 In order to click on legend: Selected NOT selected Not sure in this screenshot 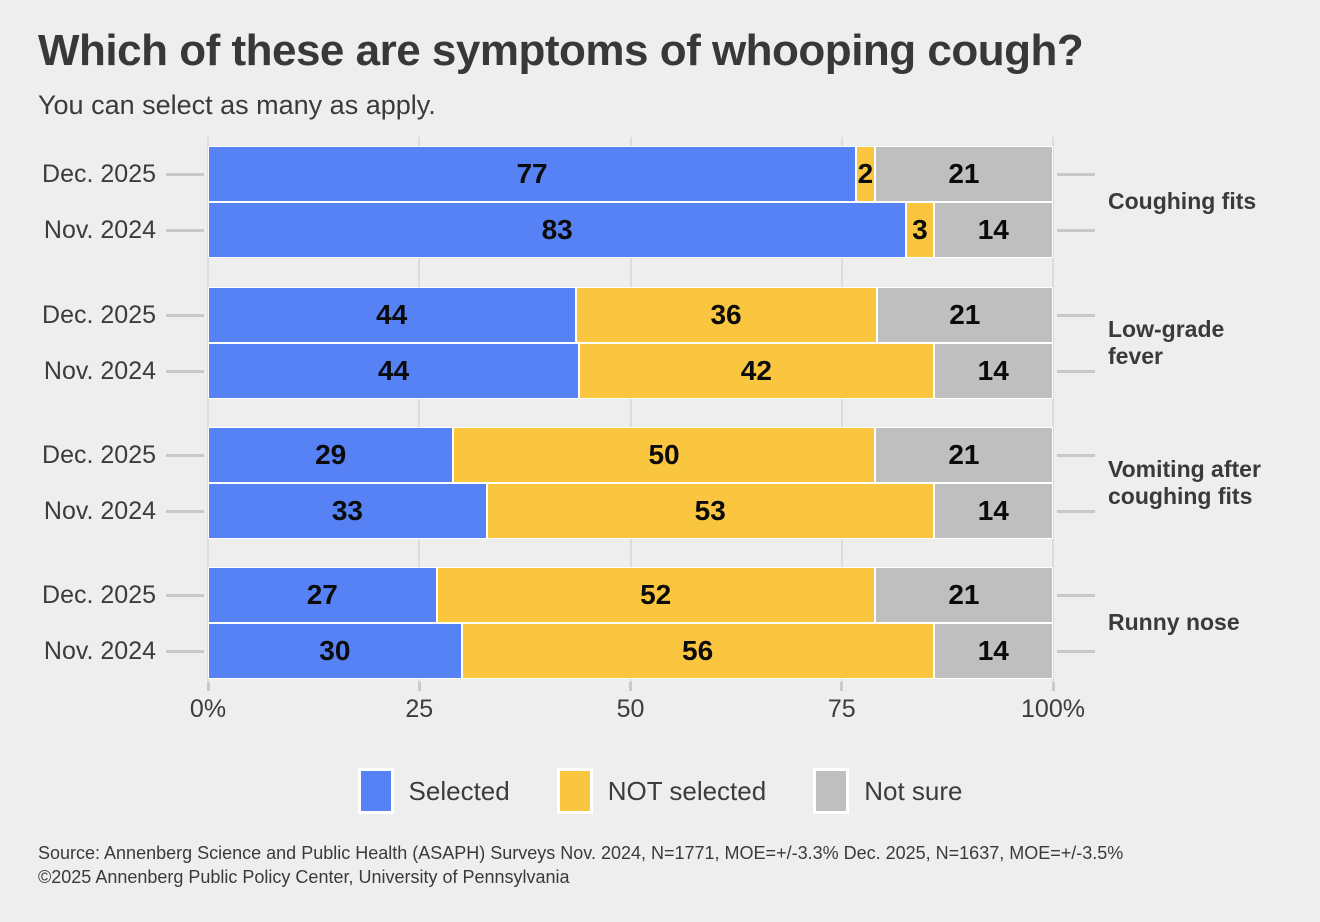, I will do `click(660, 791)`.